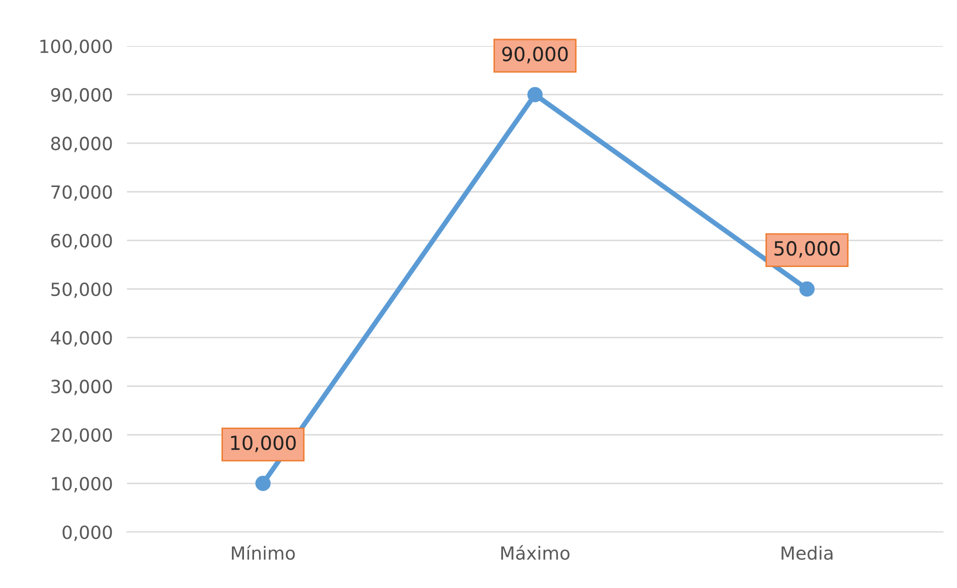 Image resolution: width=957 pixels, height=588 pixels. I want to click on y-tick-label: 20,000, so click(81, 436).